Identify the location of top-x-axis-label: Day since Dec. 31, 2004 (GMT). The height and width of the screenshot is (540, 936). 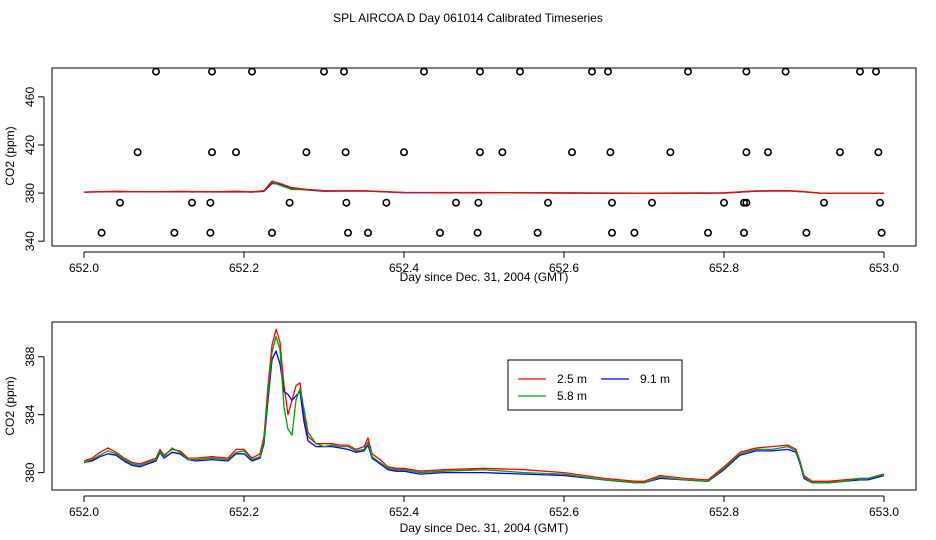
(484, 277).